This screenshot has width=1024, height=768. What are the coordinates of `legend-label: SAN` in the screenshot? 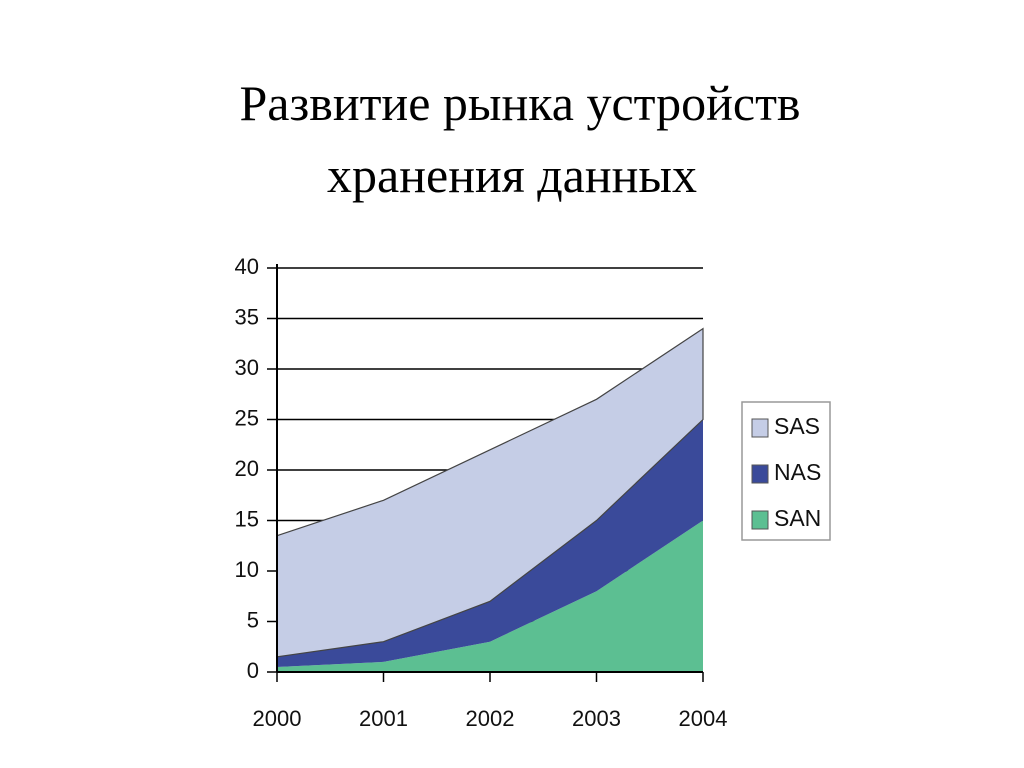 It's located at (797, 518).